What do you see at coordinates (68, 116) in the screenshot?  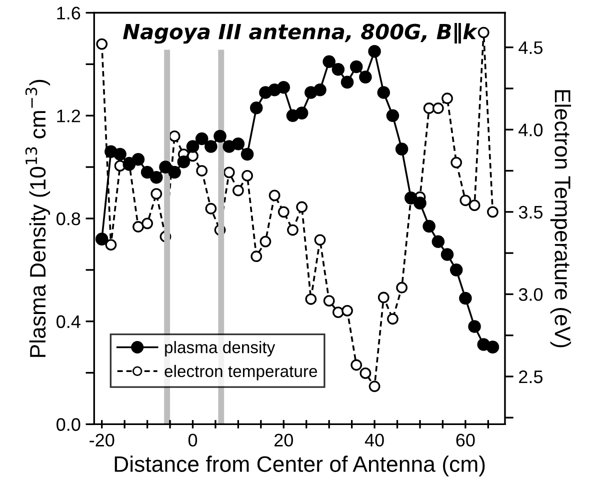 I see `y-tick-label: 1.2` at bounding box center [68, 116].